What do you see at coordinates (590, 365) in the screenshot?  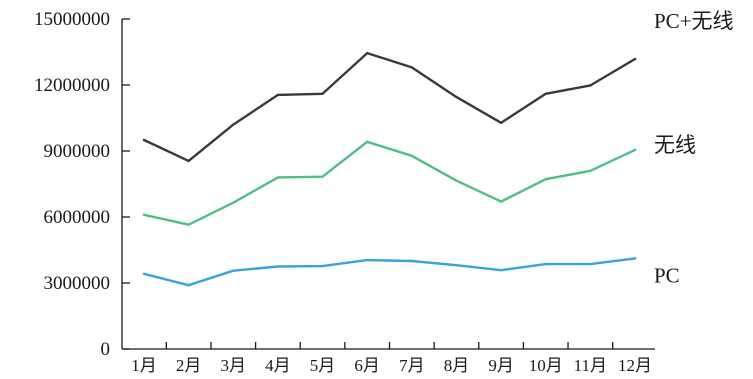 I see `x-tick-label: 11月` at bounding box center [590, 365].